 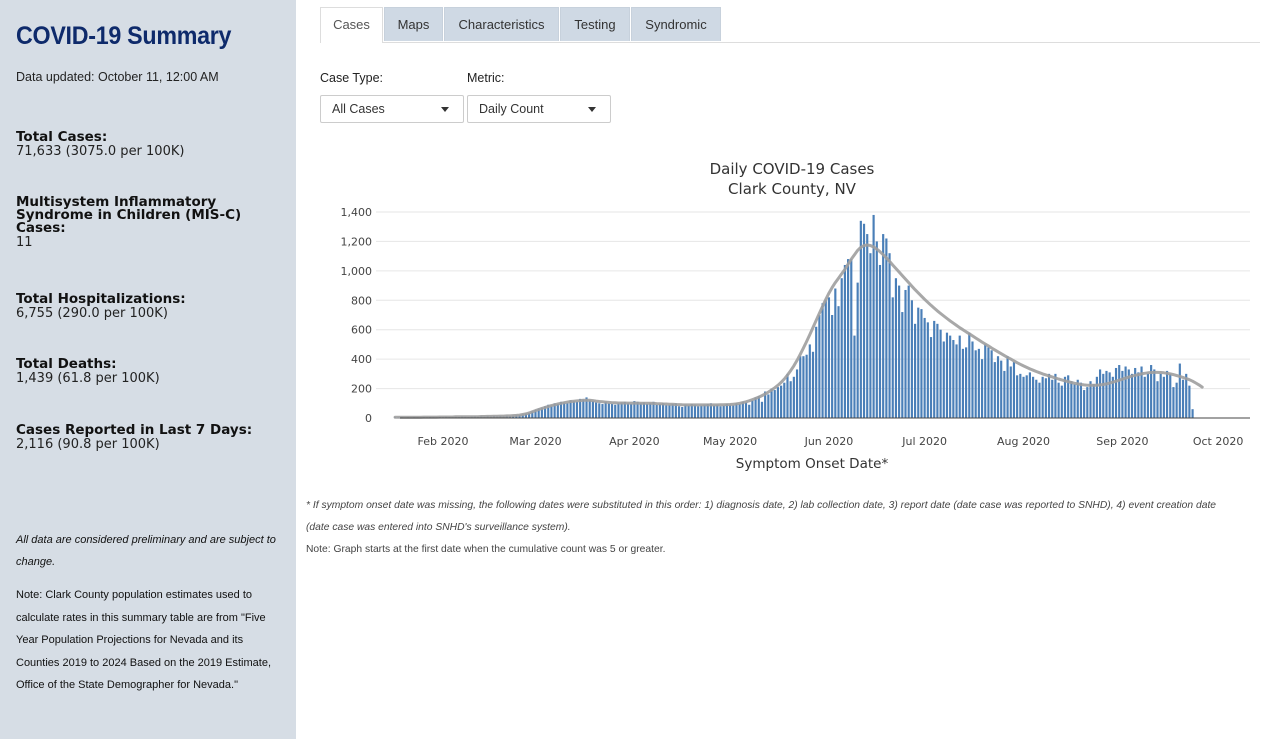 What do you see at coordinates (361, 330) in the screenshot?
I see `y-tick-label: 600` at bounding box center [361, 330].